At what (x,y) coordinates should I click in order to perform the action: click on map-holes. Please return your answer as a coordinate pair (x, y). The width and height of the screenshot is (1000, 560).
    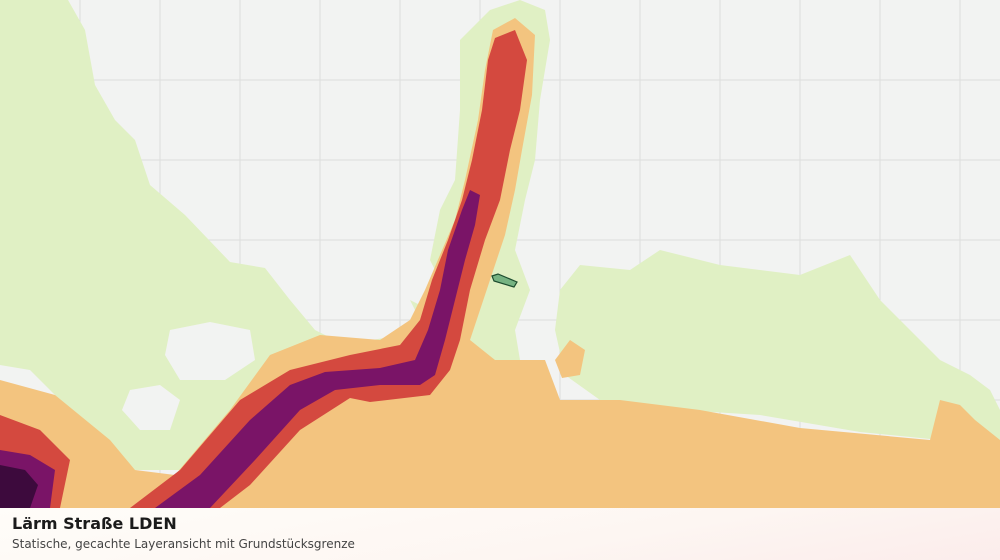
    Looking at the image, I should click on (188, 376).